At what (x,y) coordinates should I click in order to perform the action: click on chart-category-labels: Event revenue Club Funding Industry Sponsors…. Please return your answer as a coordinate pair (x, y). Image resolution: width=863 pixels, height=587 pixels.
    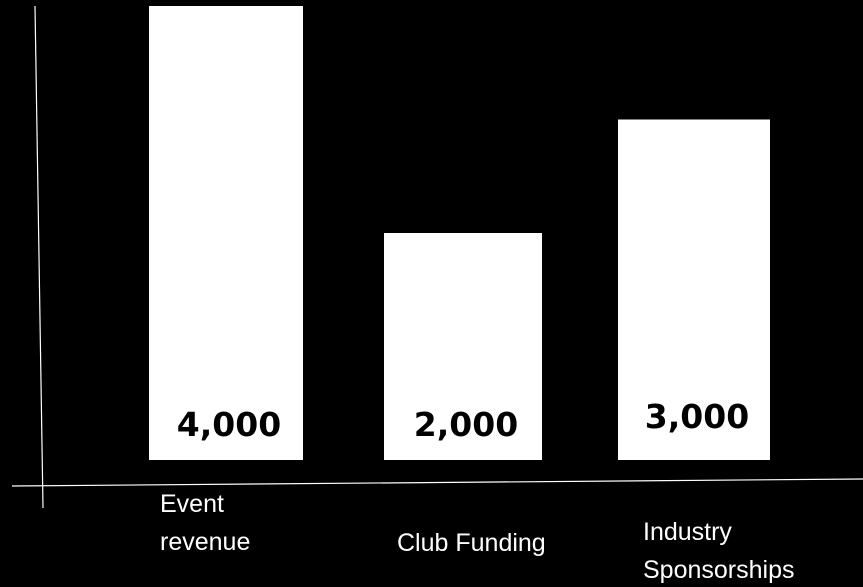
    Looking at the image, I should click on (477, 537).